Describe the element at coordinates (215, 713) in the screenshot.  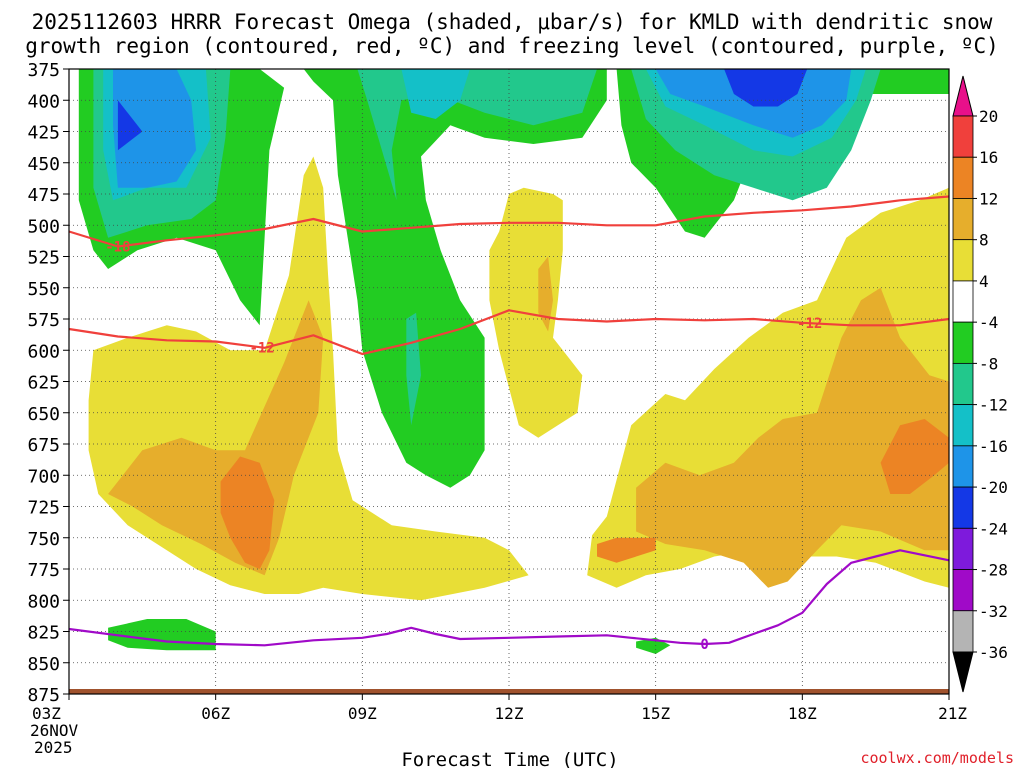
I see `x-tick-label-06Z: 06Z` at that location.